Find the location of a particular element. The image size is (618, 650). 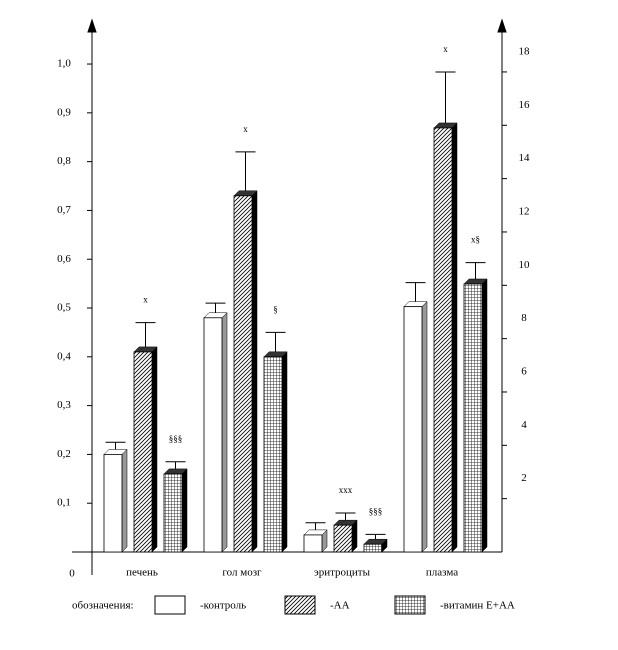

y-tick-label: 0,7 is located at coordinates (64, 210).